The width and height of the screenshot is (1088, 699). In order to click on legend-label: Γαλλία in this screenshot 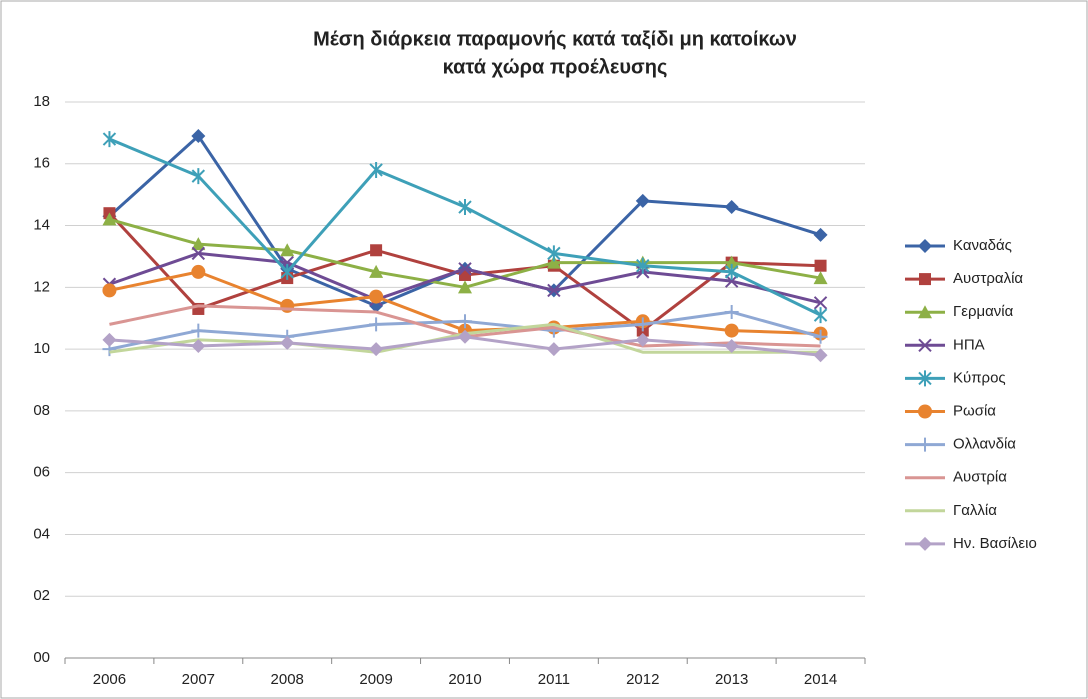, I will do `click(975, 510)`.